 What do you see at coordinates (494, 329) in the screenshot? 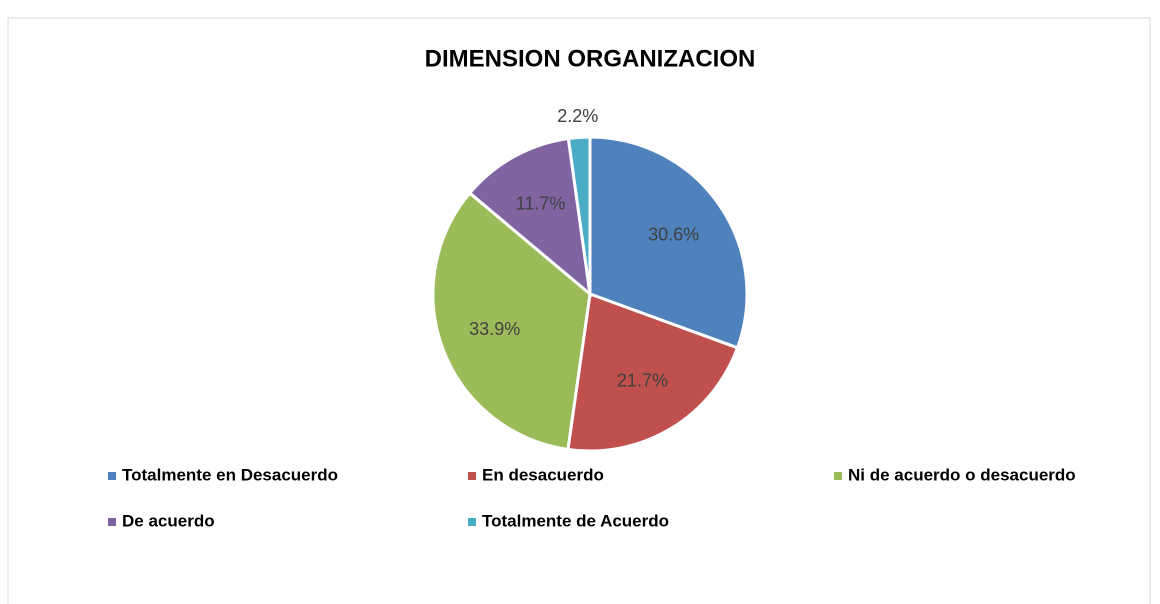
I see `data-label: 33.9%` at bounding box center [494, 329].